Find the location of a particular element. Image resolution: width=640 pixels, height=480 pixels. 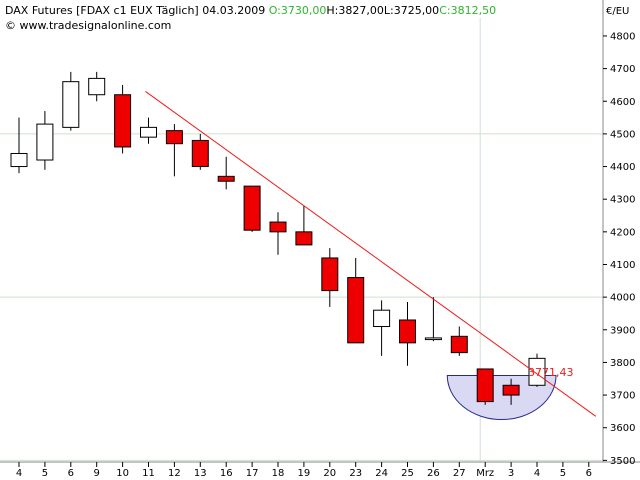

x-tick-label: 27 is located at coordinates (459, 473).